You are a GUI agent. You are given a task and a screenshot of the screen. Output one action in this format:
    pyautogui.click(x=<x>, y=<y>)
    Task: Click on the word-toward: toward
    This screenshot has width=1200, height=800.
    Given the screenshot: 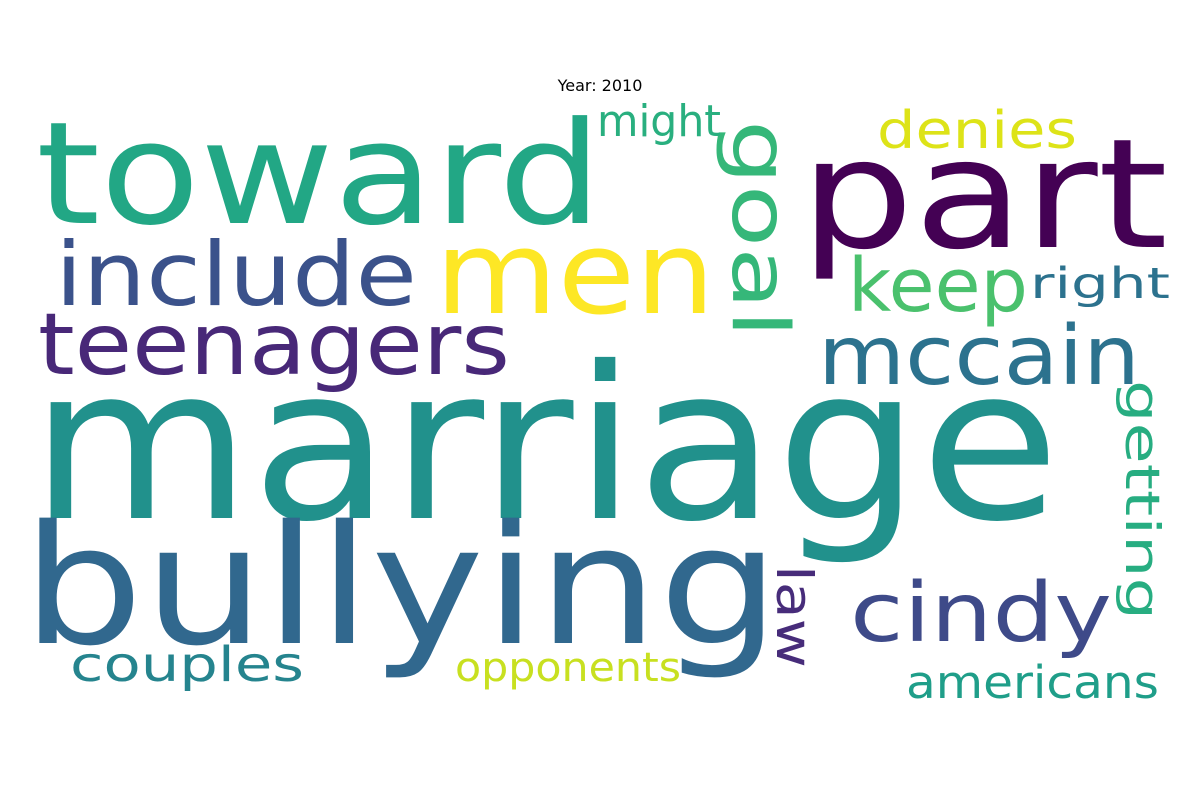 What is the action you would take?
    pyautogui.click(x=319, y=174)
    